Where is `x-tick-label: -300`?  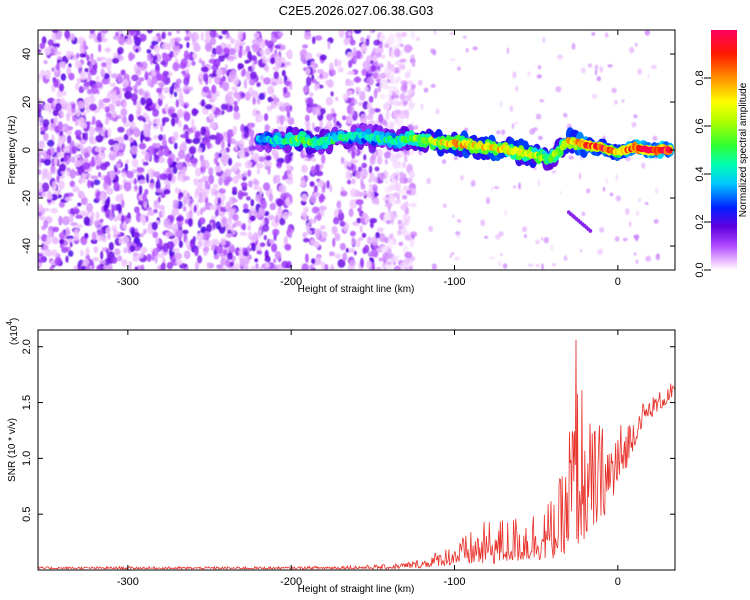 x-tick-label: -300 is located at coordinates (128, 582).